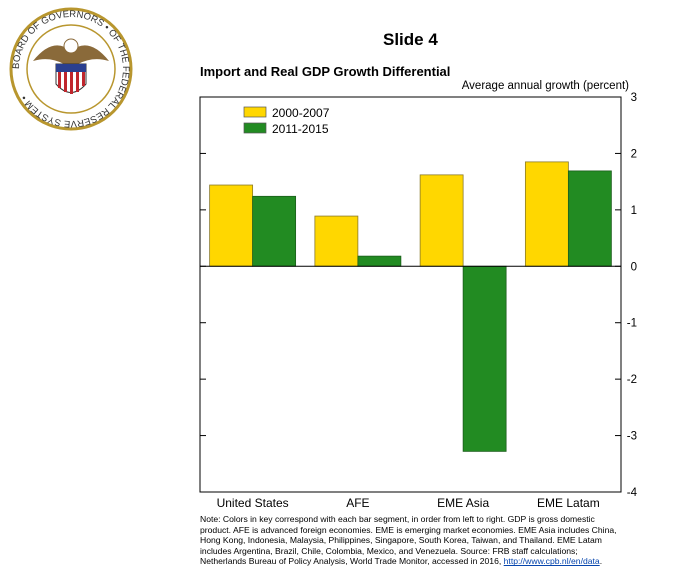  What do you see at coordinates (300, 129) in the screenshot?
I see `legend-label: 2011-2015` at bounding box center [300, 129].